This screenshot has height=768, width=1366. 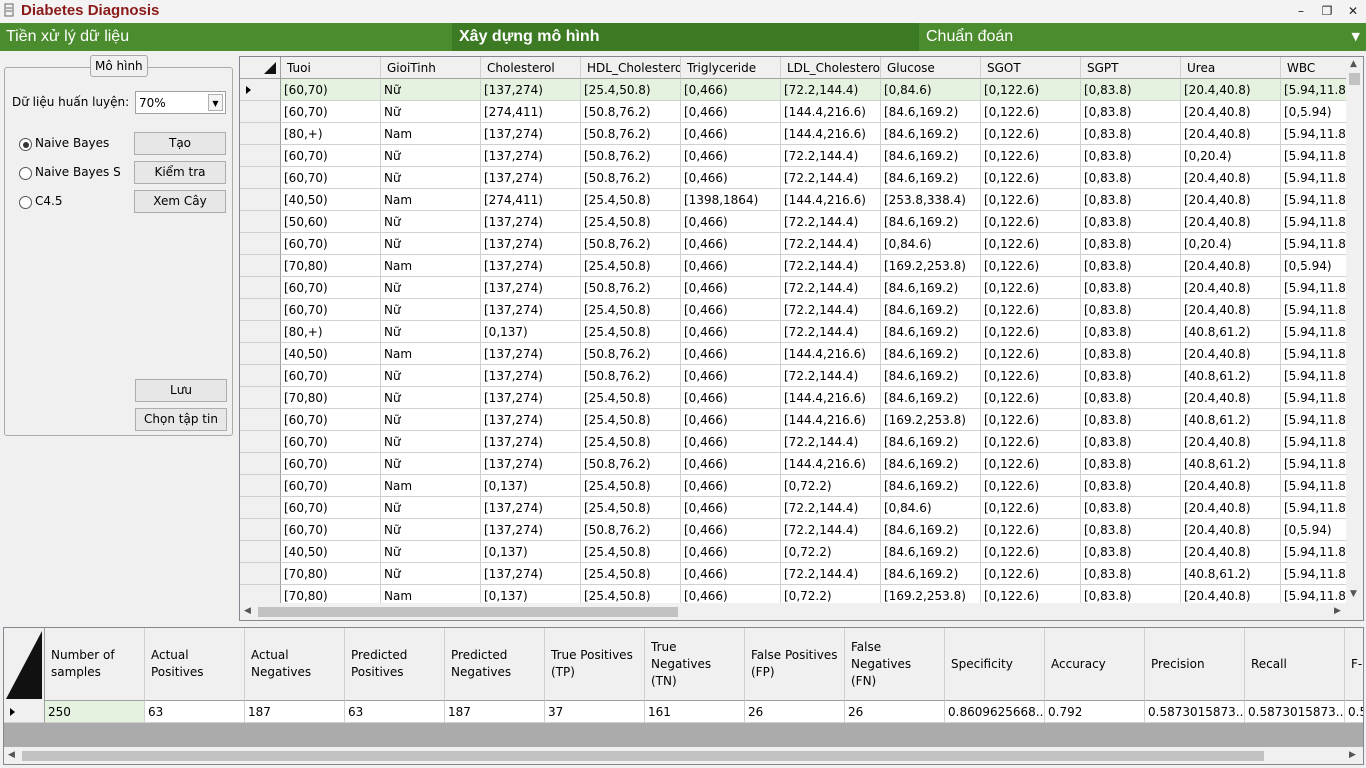 What do you see at coordinates (1355, 36) in the screenshot?
I see `tab-dropdown-icon: ▼` at bounding box center [1355, 36].